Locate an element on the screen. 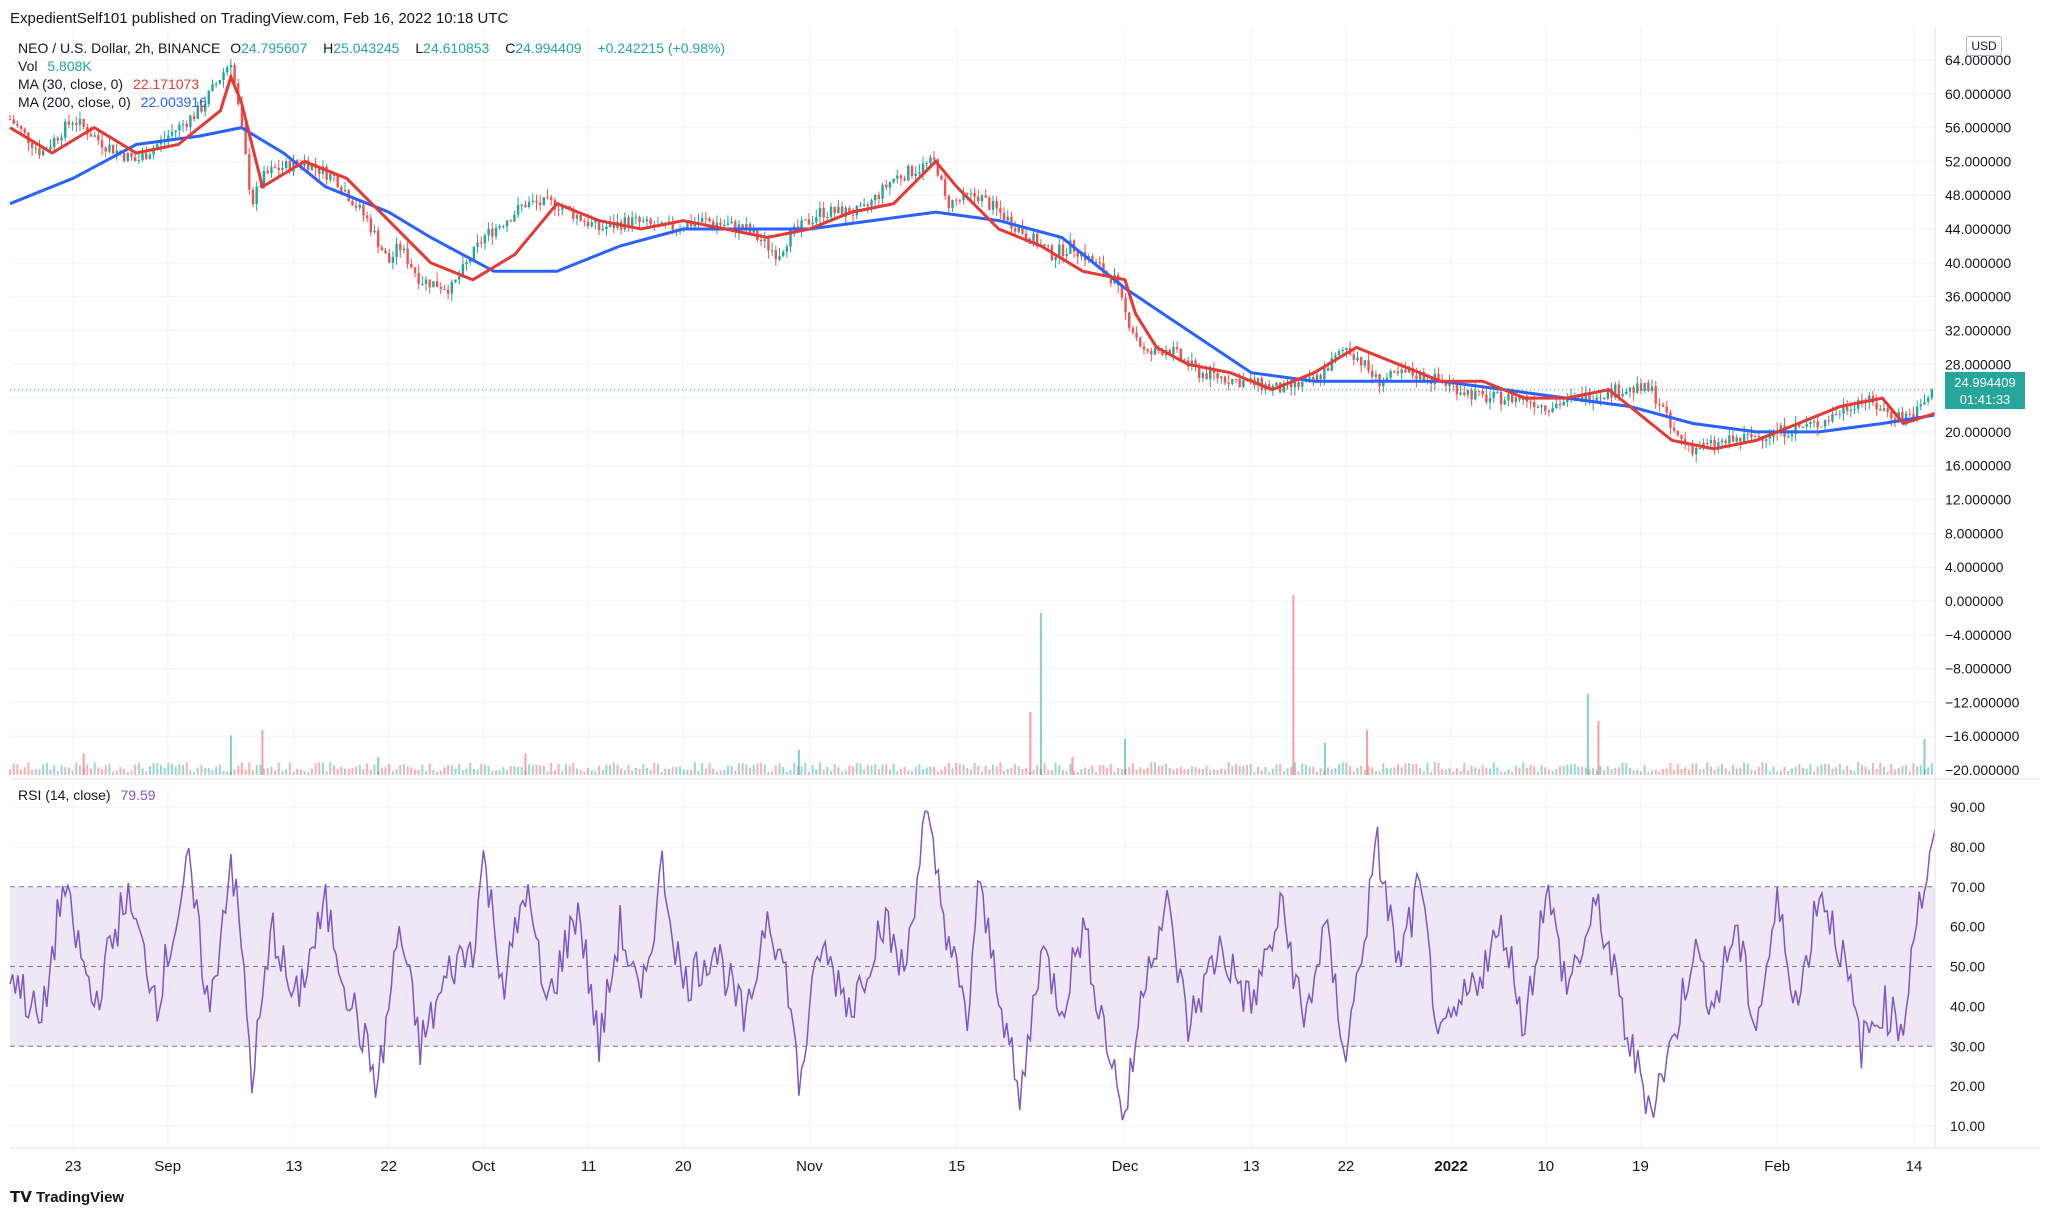 The width and height of the screenshot is (2048, 1217). symbol-title: NEO / U.S. Dollar, 2h, BINANCE is located at coordinates (119, 48).